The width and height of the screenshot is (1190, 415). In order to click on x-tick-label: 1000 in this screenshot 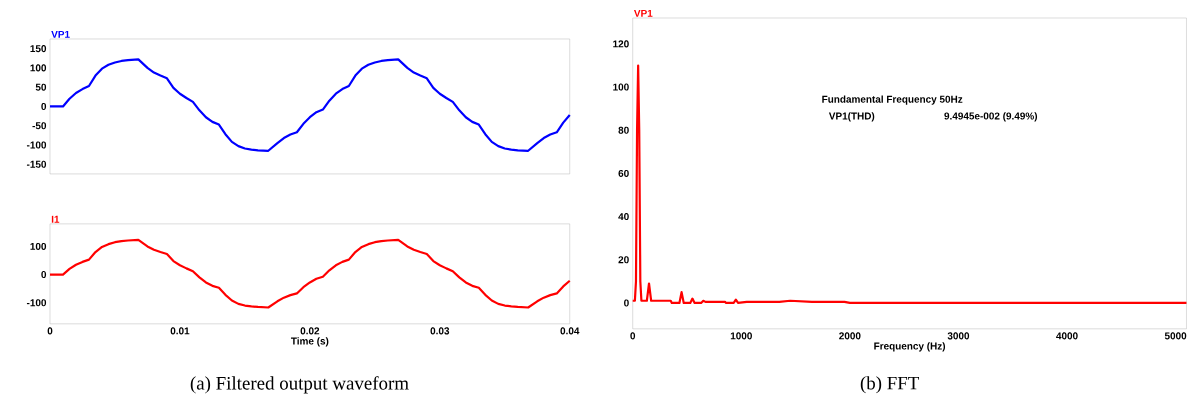, I will do `click(741, 336)`.